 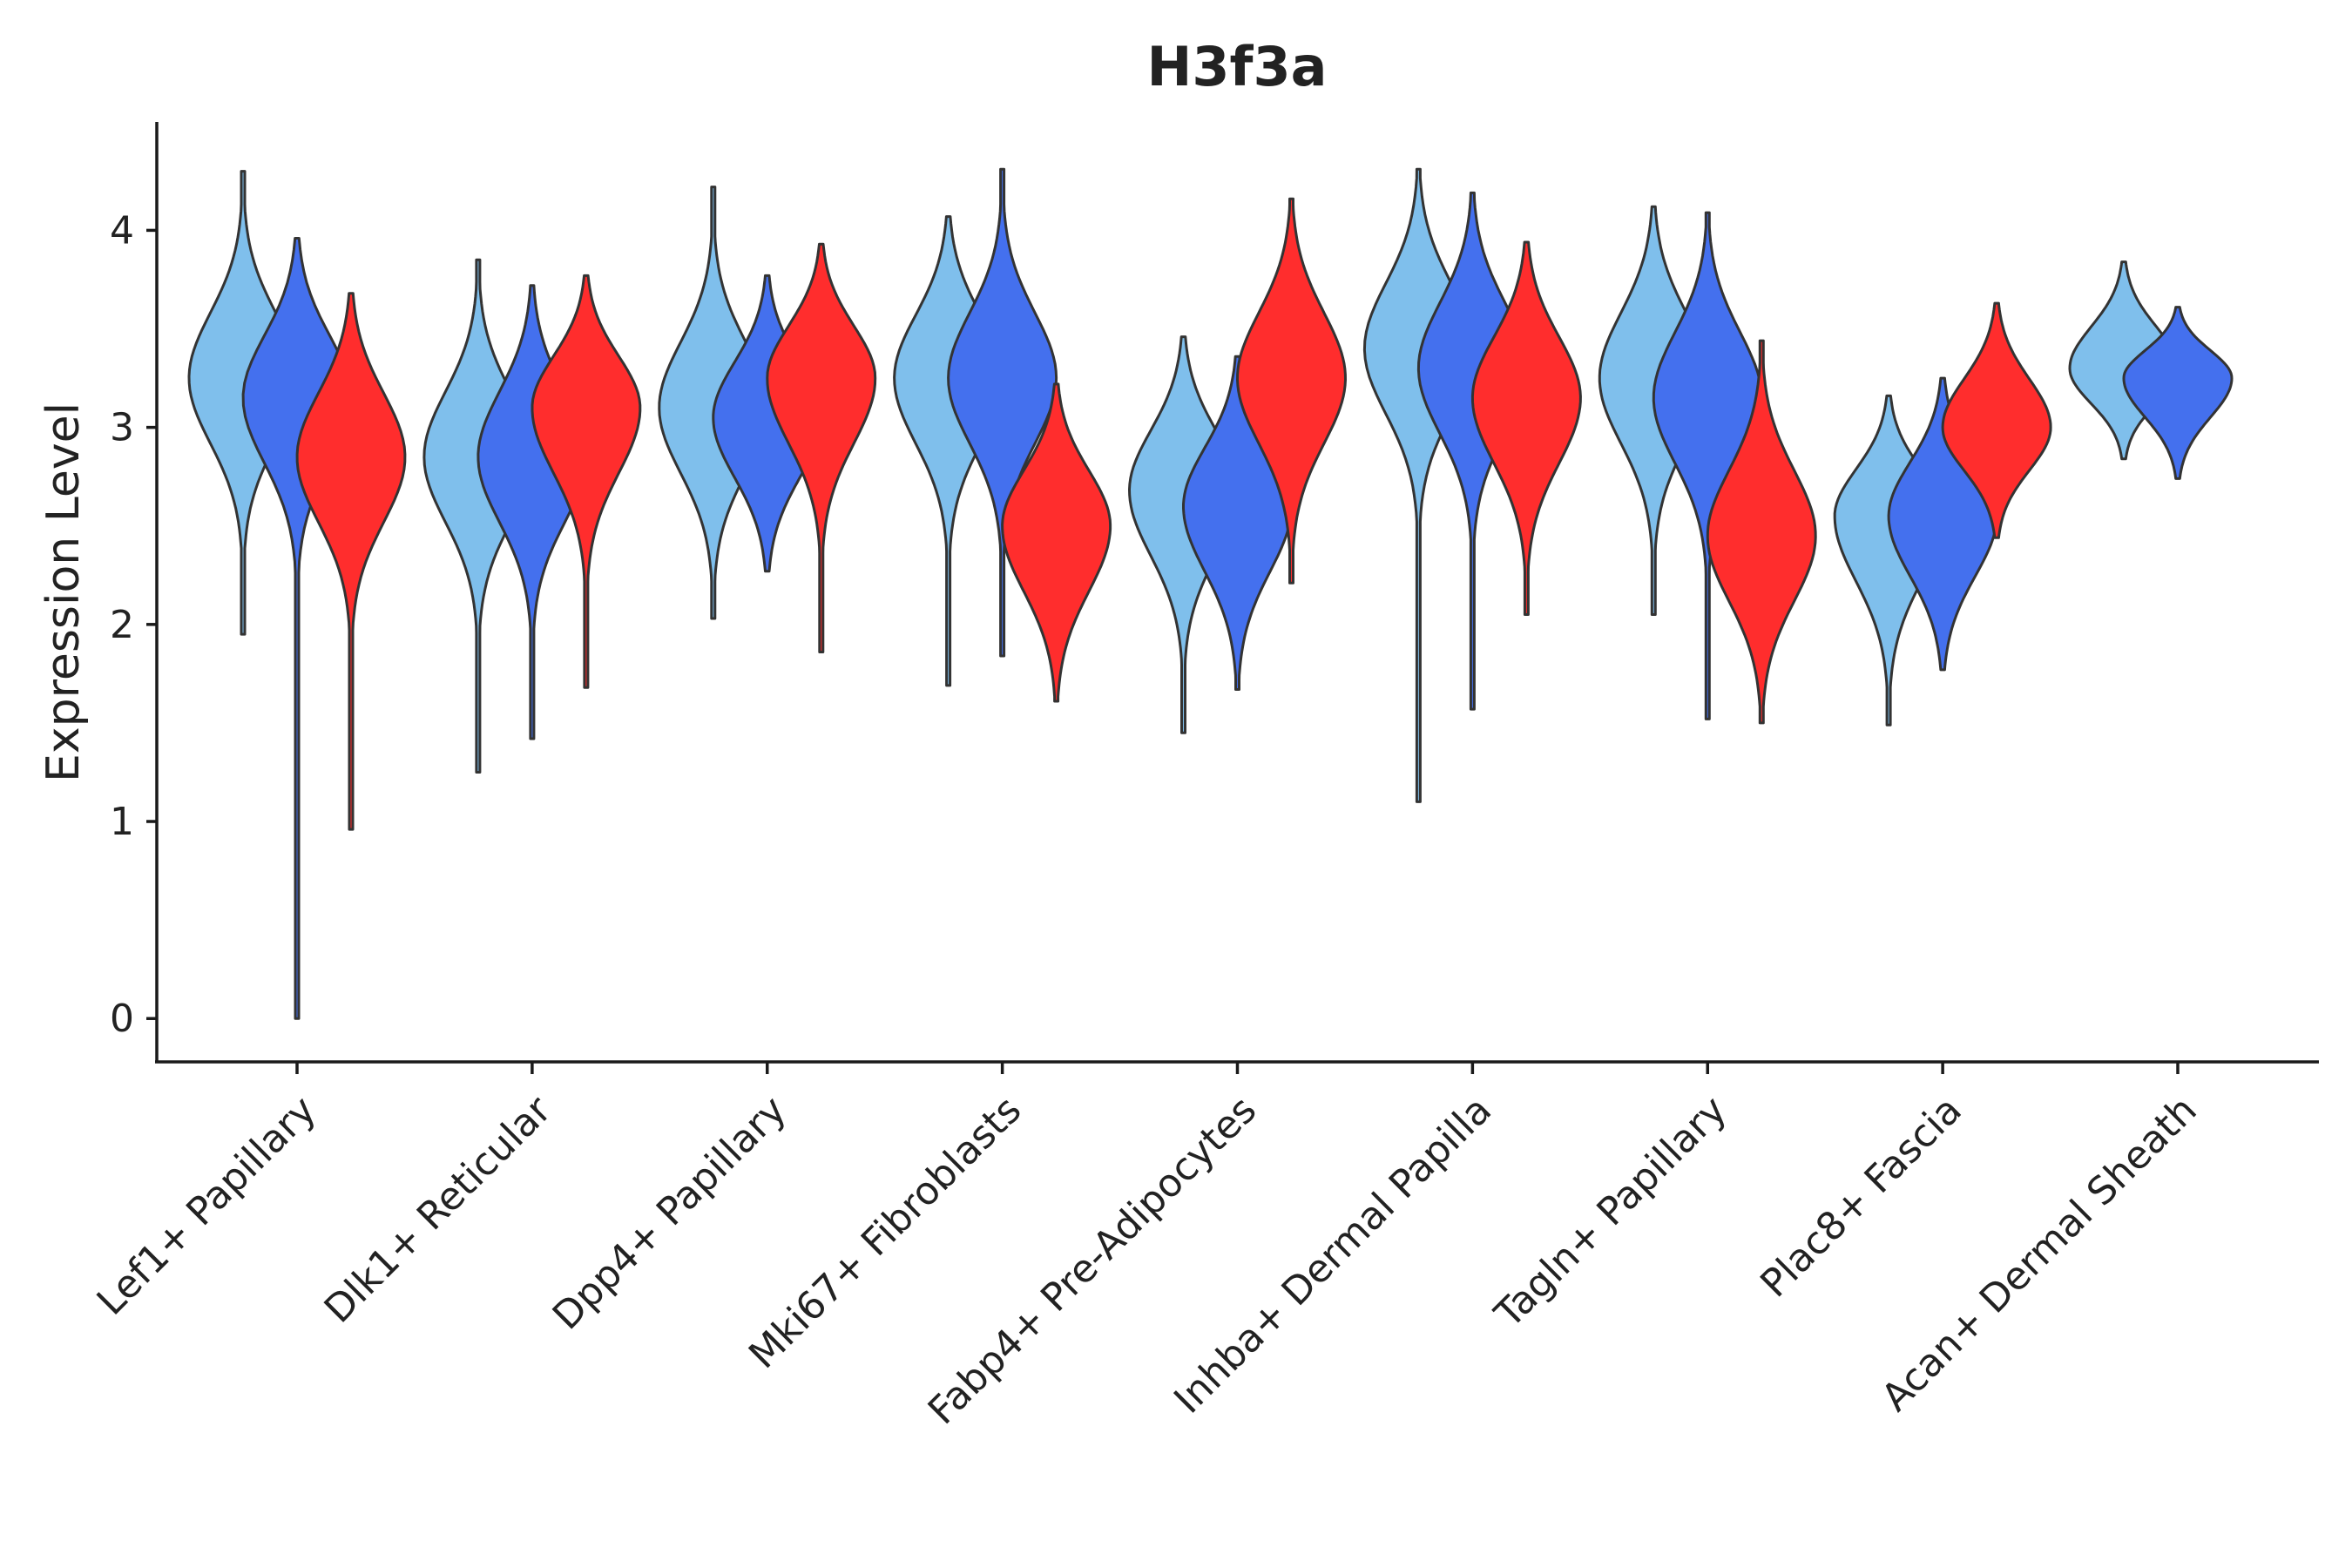 I want to click on x-category-label: Dpp4+ Papillary, so click(x=669, y=1213).